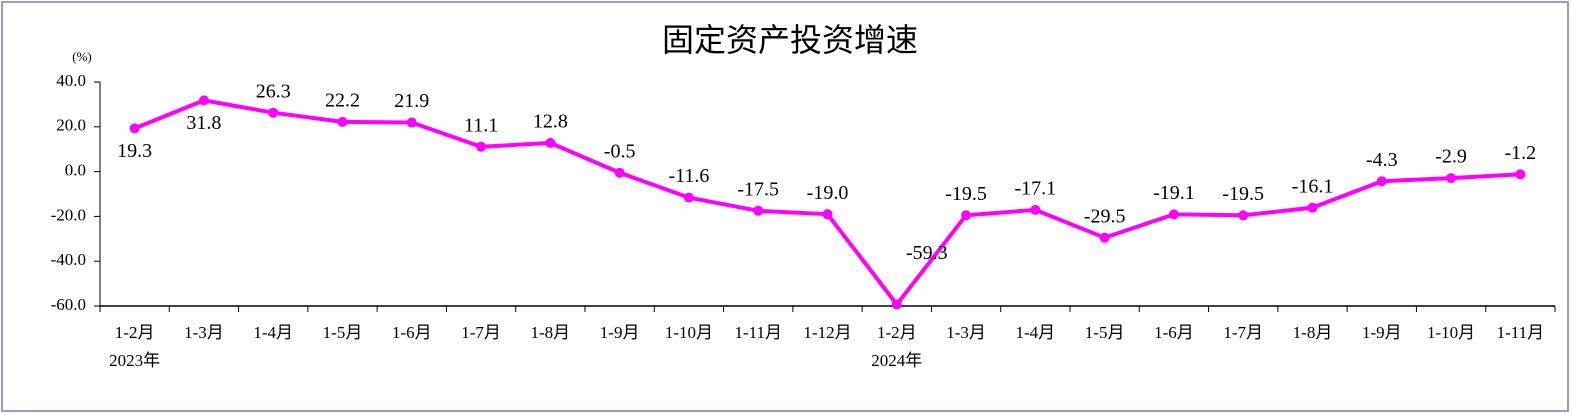  I want to click on data-label: 31.8, so click(203, 123).